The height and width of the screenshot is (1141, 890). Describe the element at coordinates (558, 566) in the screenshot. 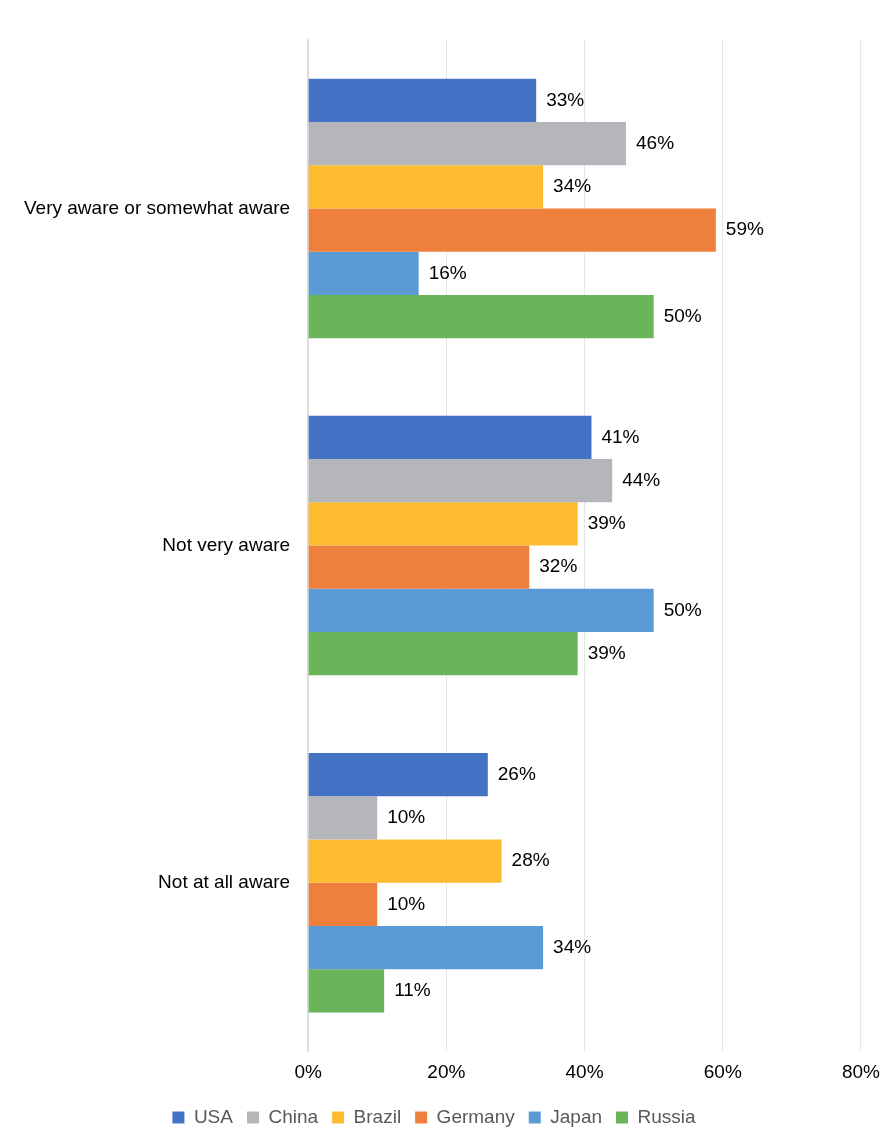

I see `data-label: 32%` at that location.